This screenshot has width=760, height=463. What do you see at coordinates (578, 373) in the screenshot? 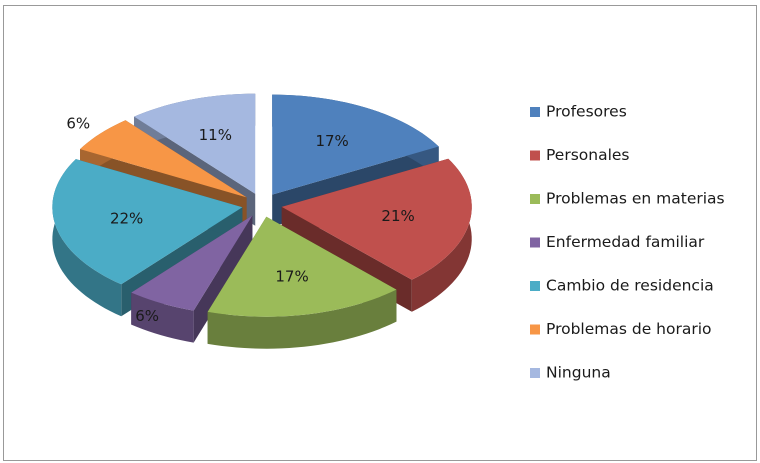
I see `legend-label: Ninguna` at bounding box center [578, 373].